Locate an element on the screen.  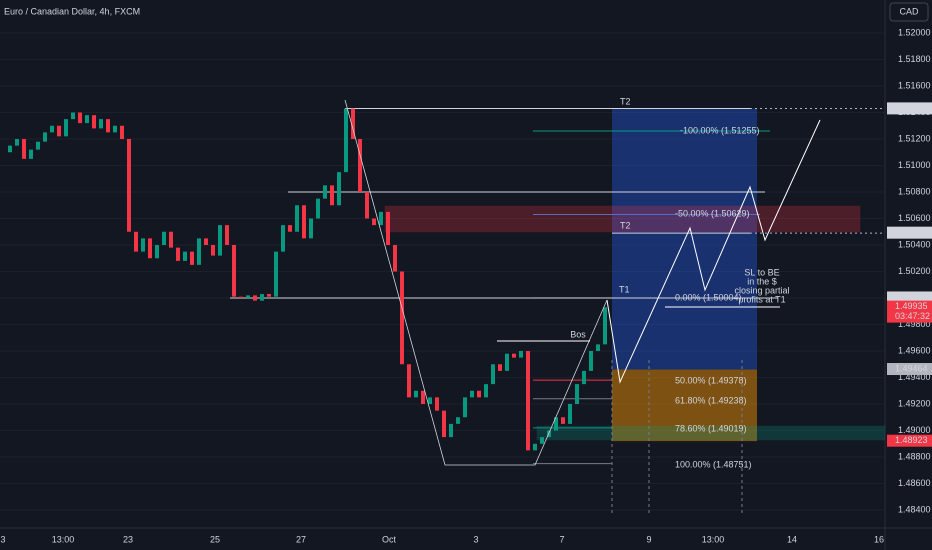
currency: CAD is located at coordinates (909, 11).